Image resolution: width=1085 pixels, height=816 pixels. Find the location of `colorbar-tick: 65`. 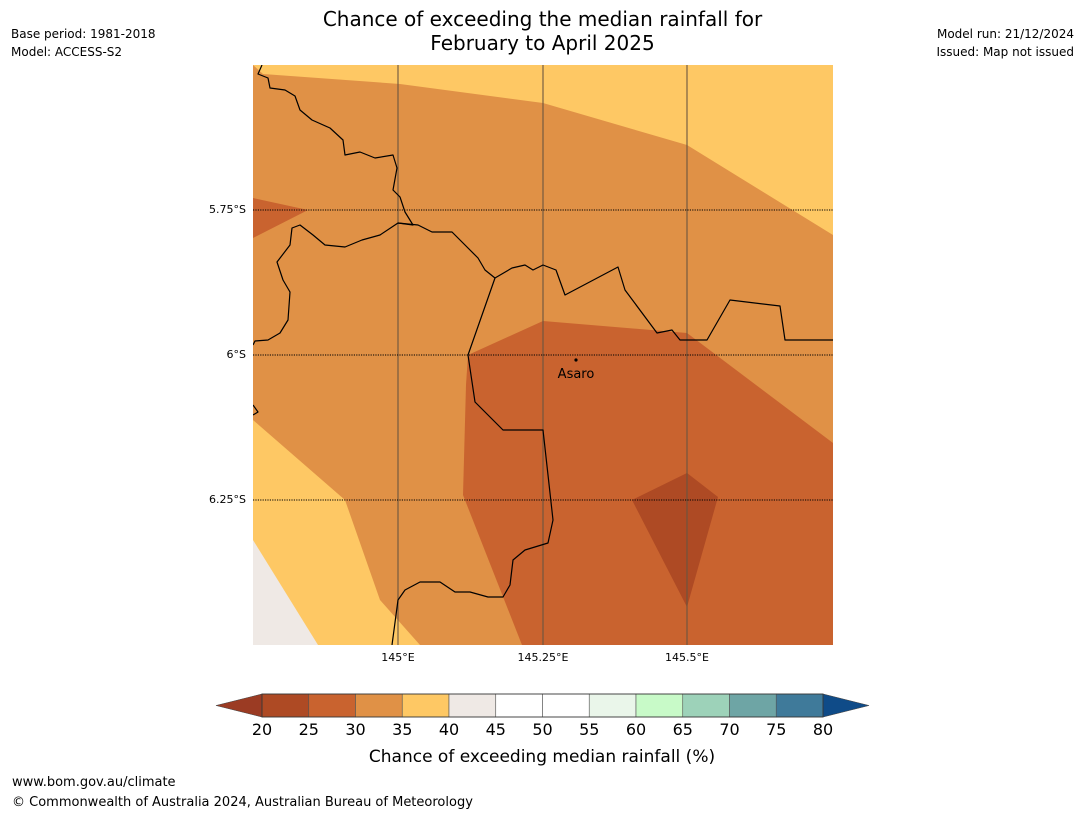

colorbar-tick: 65 is located at coordinates (683, 729).